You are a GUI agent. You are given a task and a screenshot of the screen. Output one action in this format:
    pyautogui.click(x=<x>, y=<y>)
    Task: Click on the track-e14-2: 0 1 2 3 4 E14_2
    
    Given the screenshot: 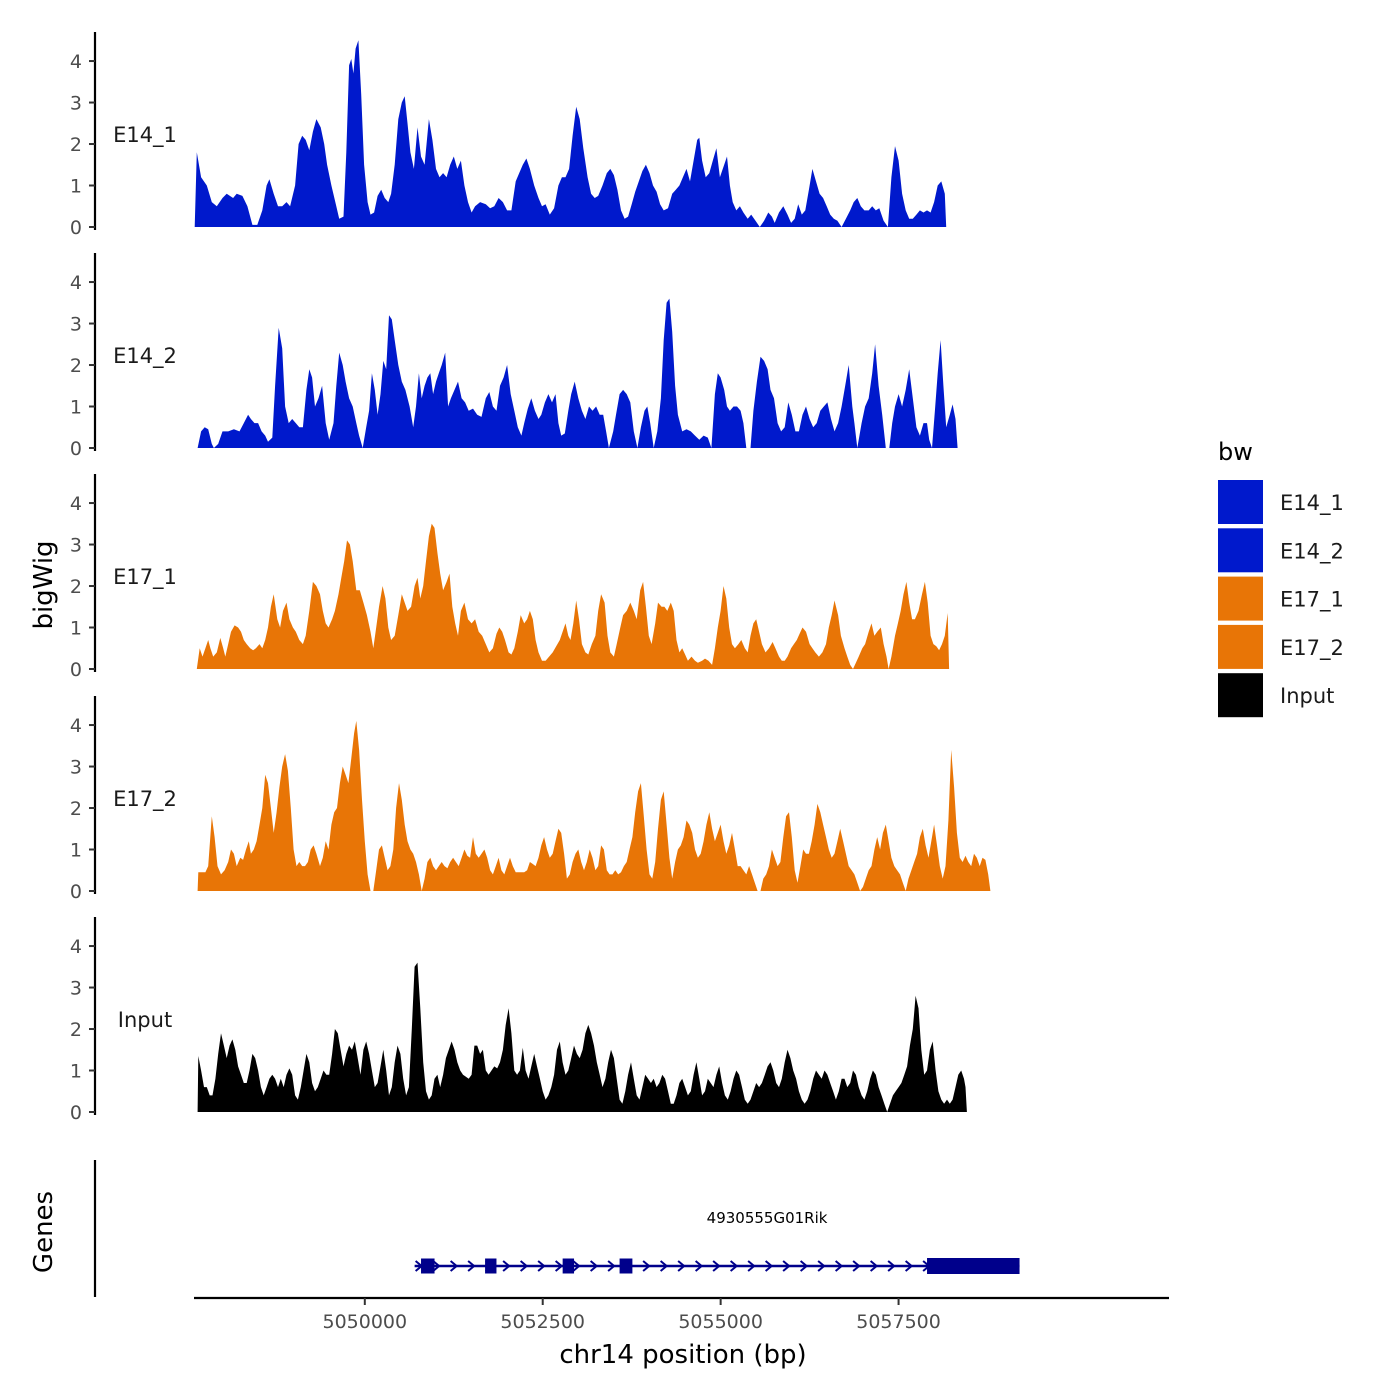 What is the action you would take?
    pyautogui.click(x=514, y=356)
    